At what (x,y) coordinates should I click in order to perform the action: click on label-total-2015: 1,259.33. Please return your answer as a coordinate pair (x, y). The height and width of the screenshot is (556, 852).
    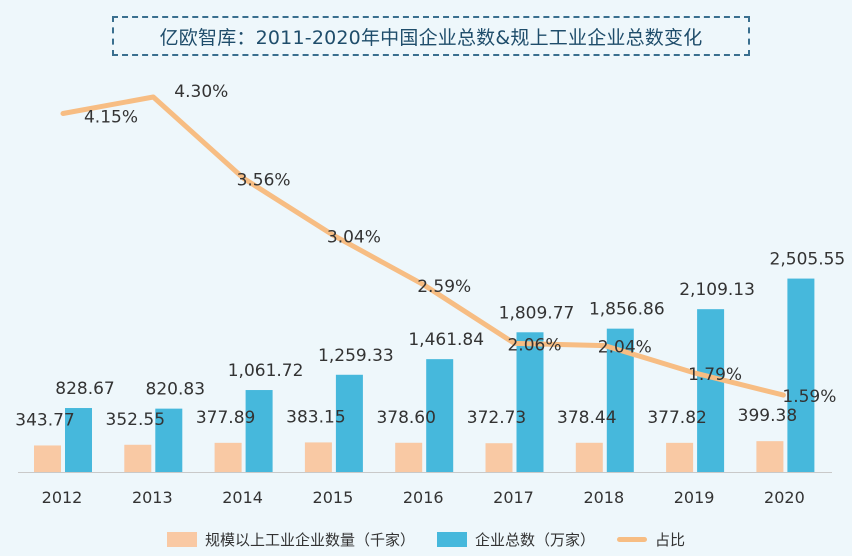
    Looking at the image, I should click on (356, 356).